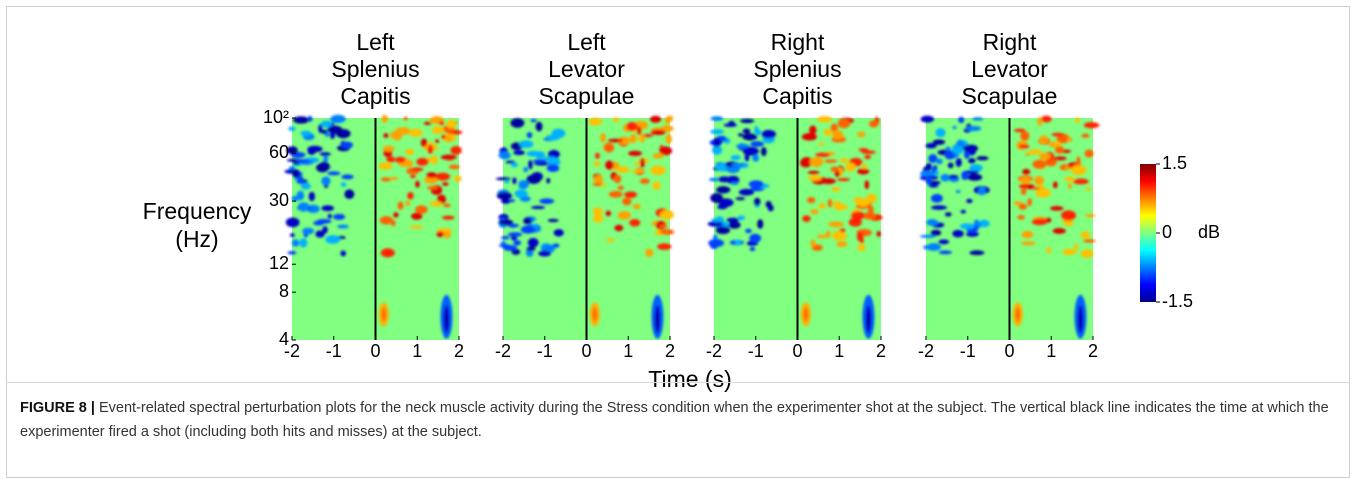  What do you see at coordinates (284, 339) in the screenshot?
I see `y-tick-label: 4` at bounding box center [284, 339].